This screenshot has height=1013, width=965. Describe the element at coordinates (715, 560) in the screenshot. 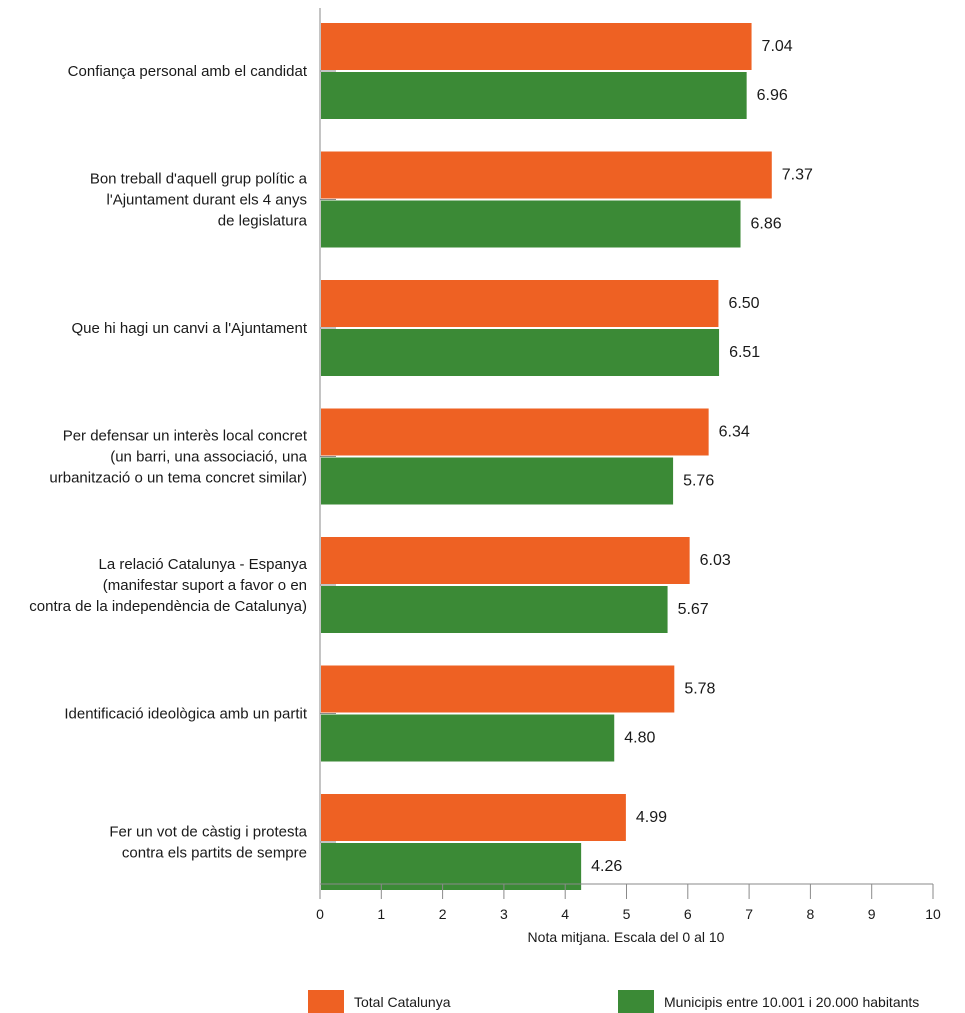

I see `value-label-total-4: 6.03` at that location.